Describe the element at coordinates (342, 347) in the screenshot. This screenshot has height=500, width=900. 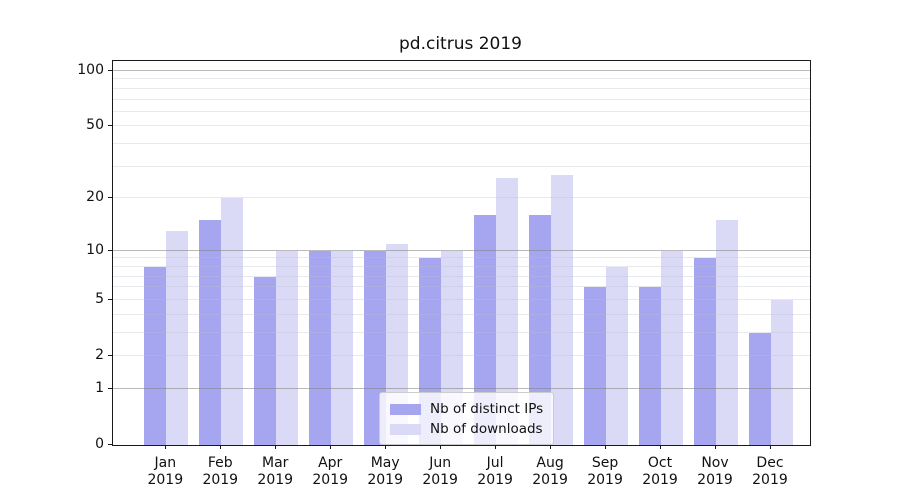
I see `bar-nb-of-downloads-apr` at that location.